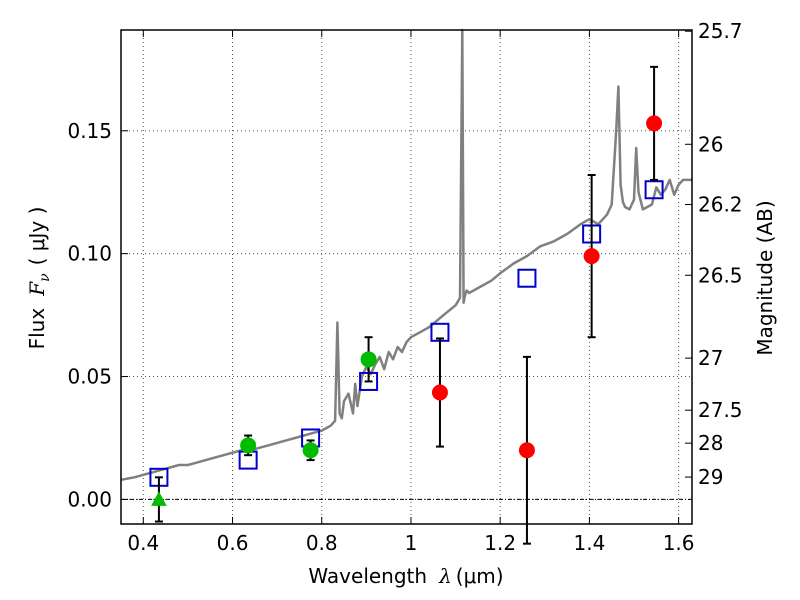  I want to click on upper-limit-point, so click(159, 498).